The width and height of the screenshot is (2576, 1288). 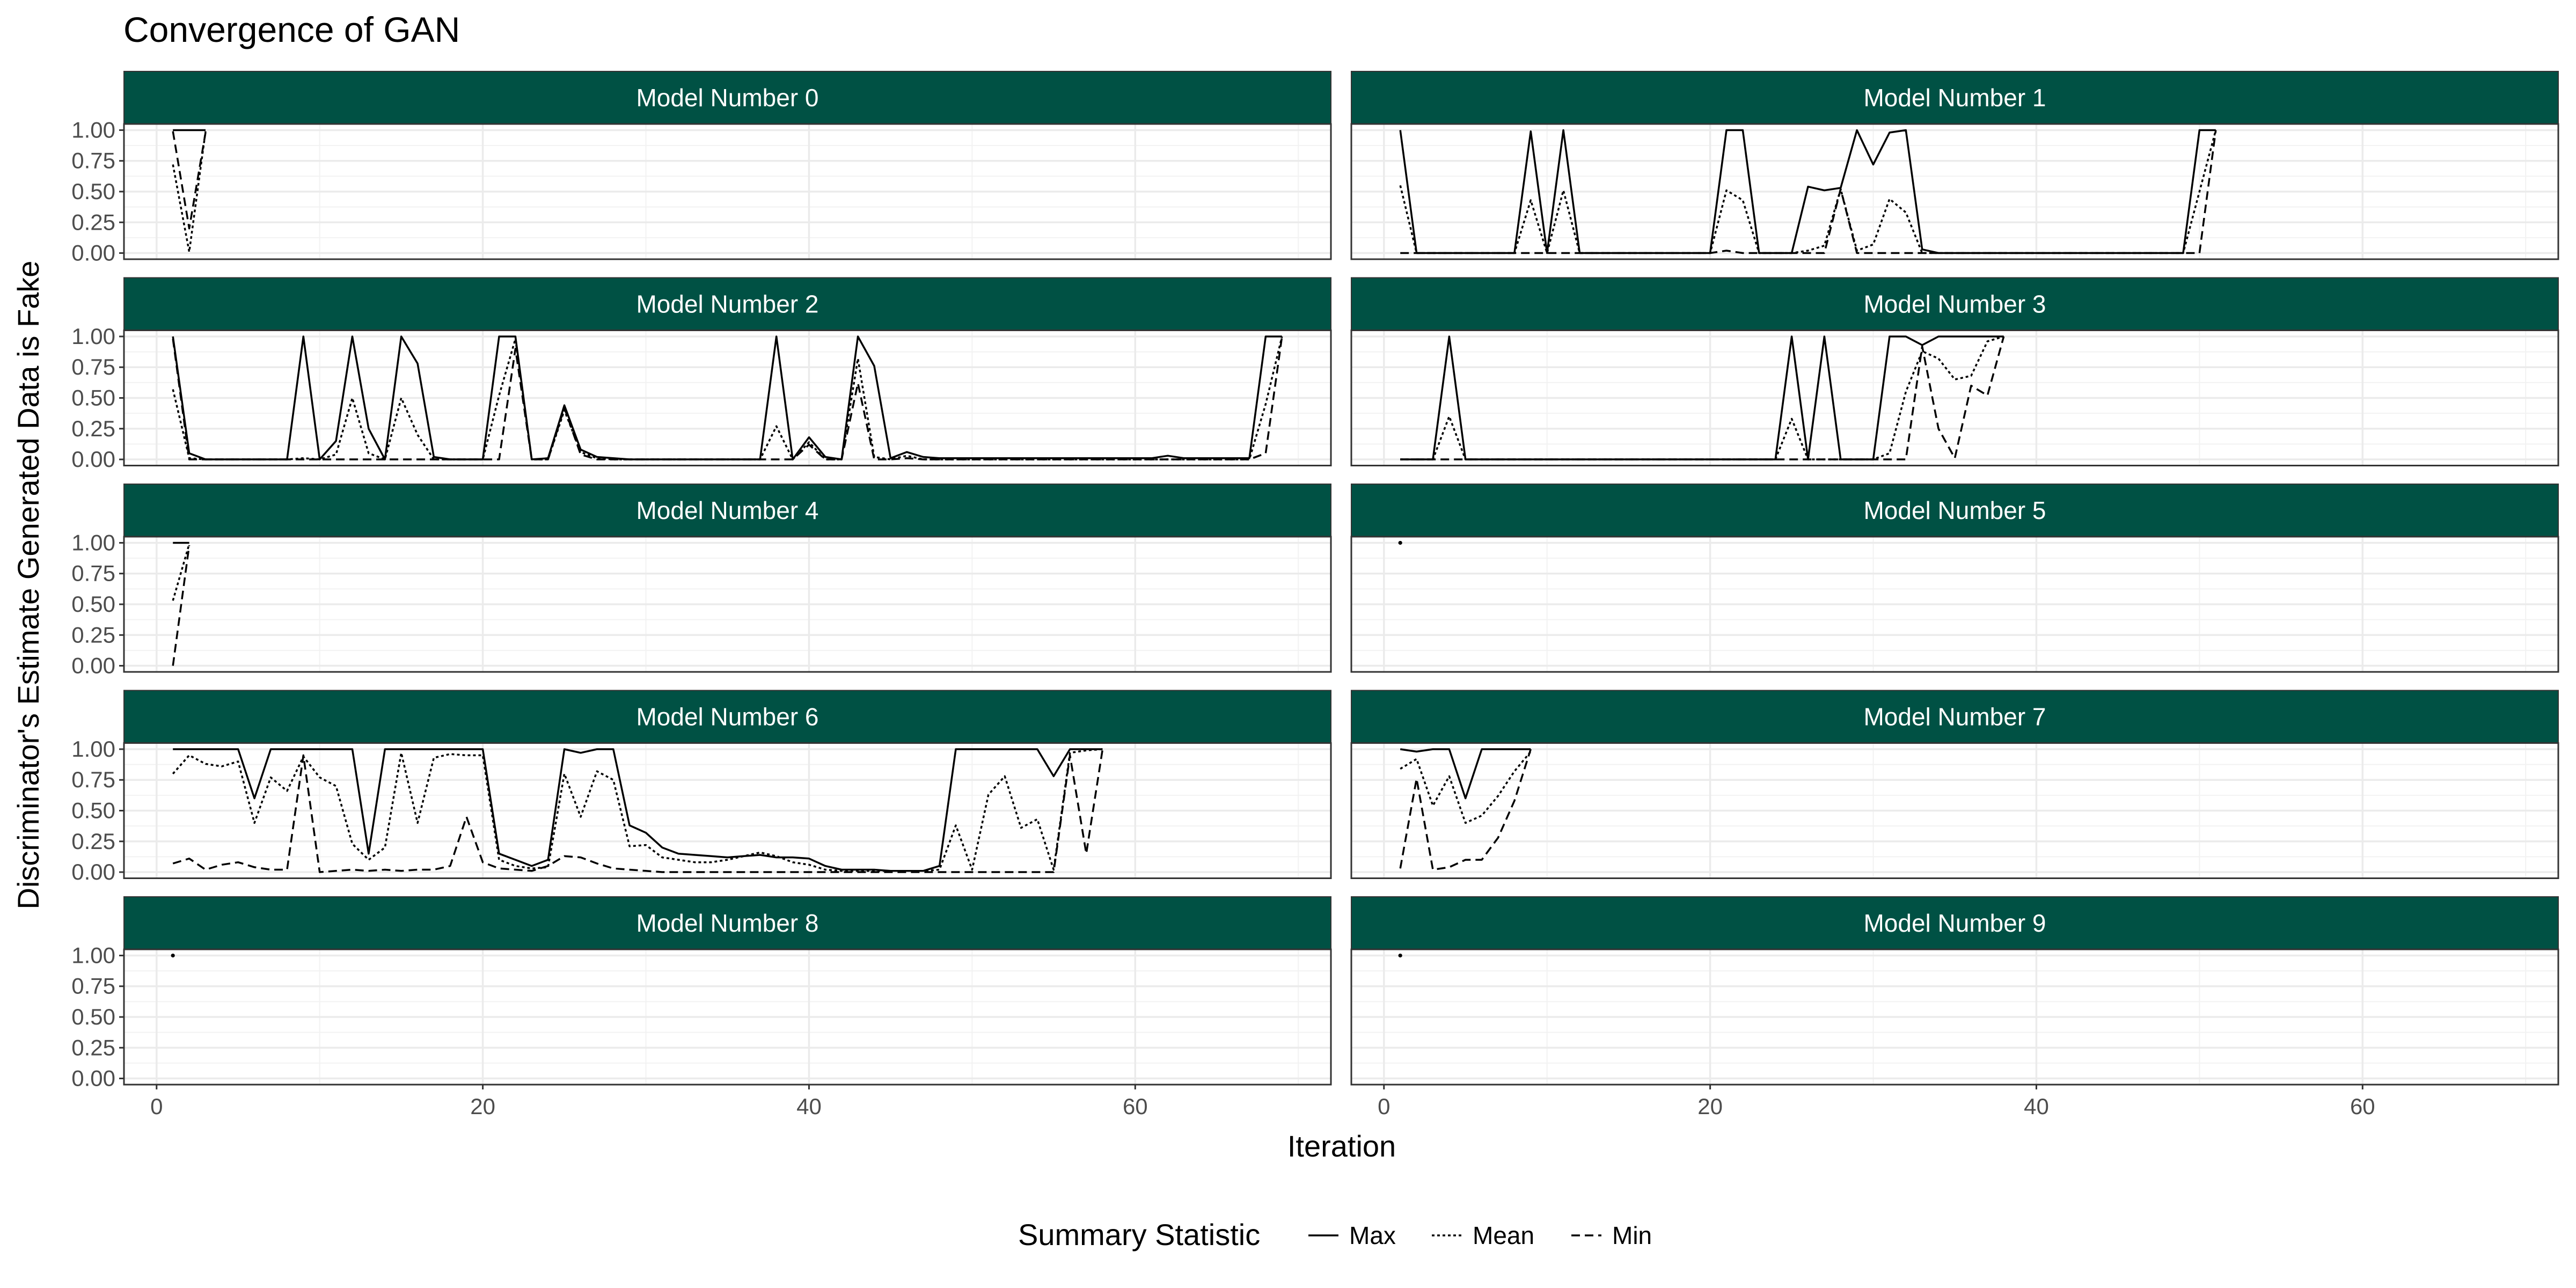 I want to click on facet-strip-label: Model Number 4, so click(x=727, y=510).